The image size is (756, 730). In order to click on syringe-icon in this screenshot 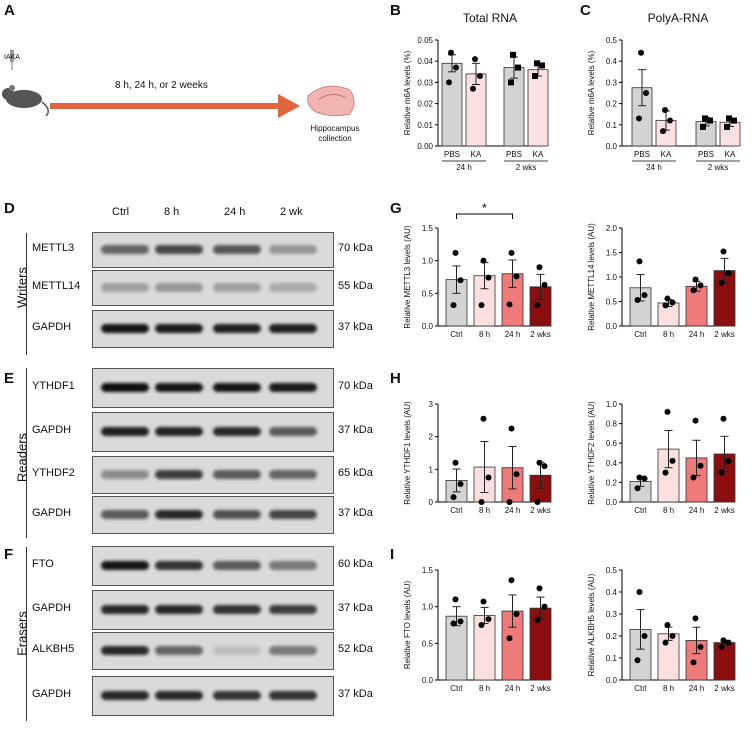, I will do `click(12, 60)`.